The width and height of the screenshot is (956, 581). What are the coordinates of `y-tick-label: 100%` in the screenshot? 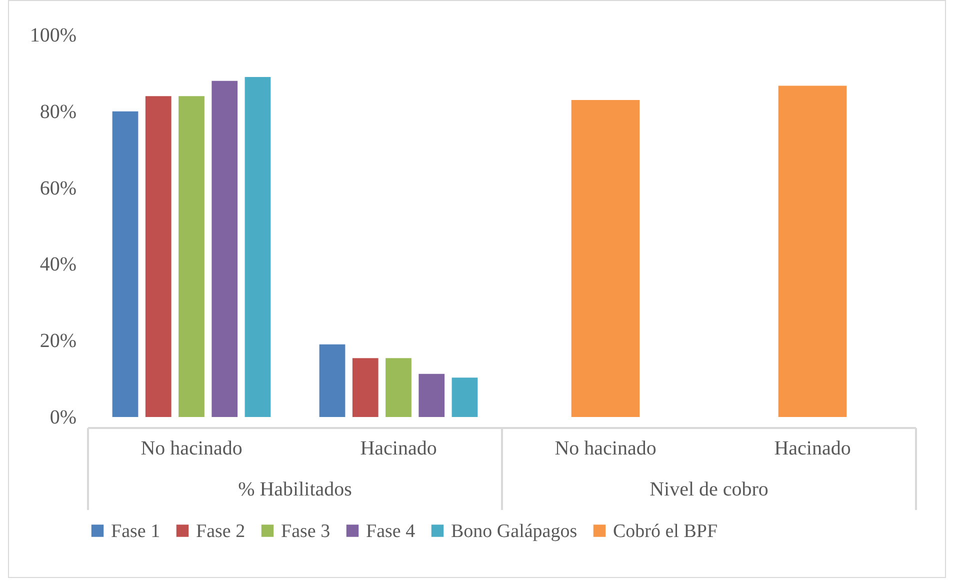 It's located at (53, 35).